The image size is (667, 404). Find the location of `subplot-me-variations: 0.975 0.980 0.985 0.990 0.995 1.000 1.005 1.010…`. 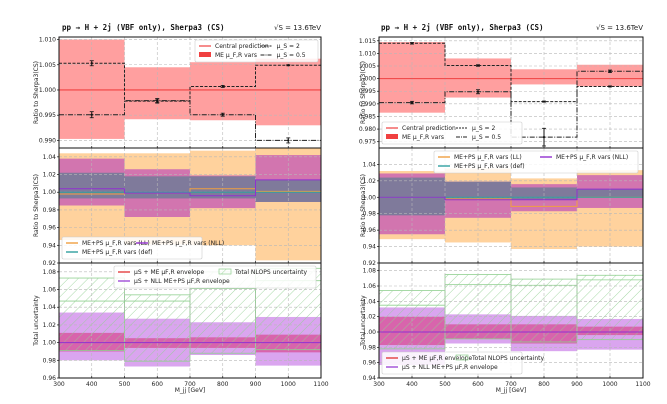

subplot-me-variations: 0.975 0.980 0.985 0.990 0.995 1.000 1.005 1.010… is located at coordinates (501, 92).